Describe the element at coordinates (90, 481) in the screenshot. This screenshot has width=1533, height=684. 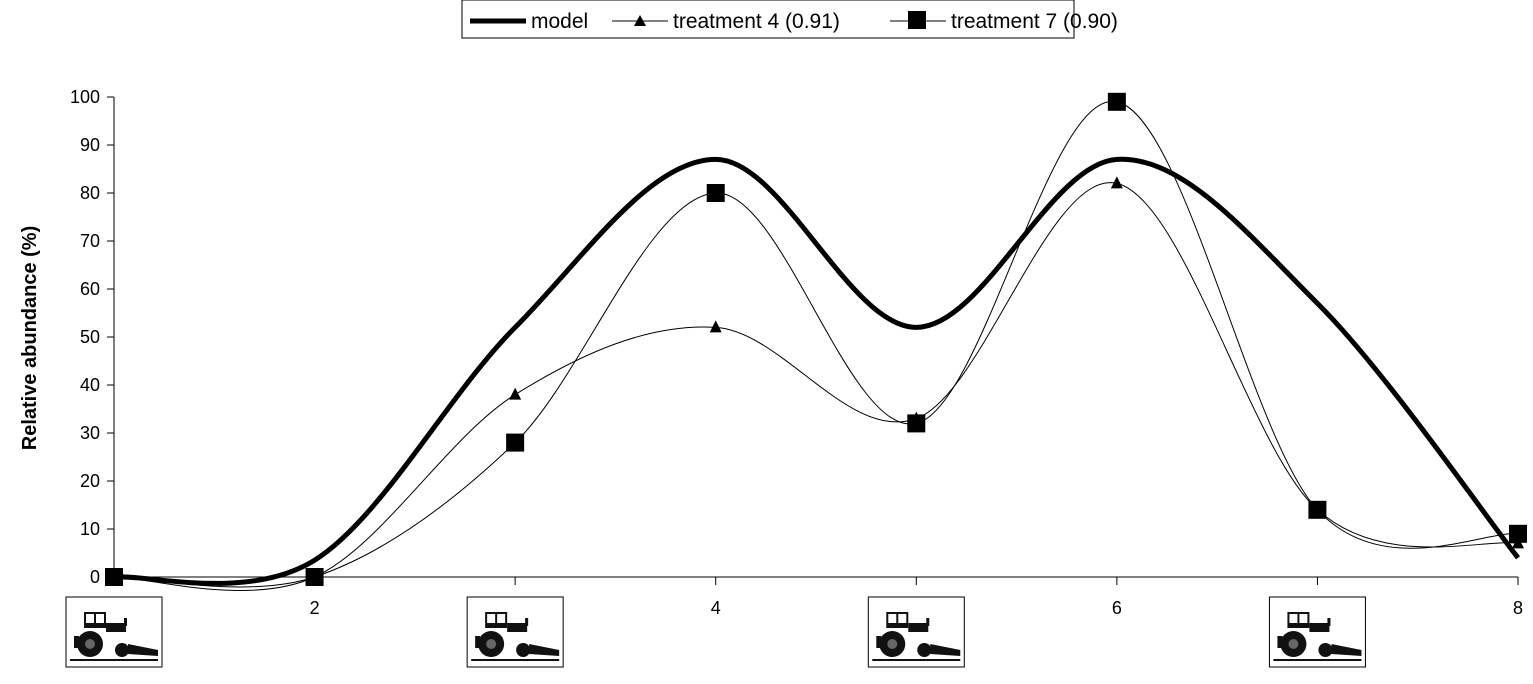
I see `y-tick-label: 20` at that location.